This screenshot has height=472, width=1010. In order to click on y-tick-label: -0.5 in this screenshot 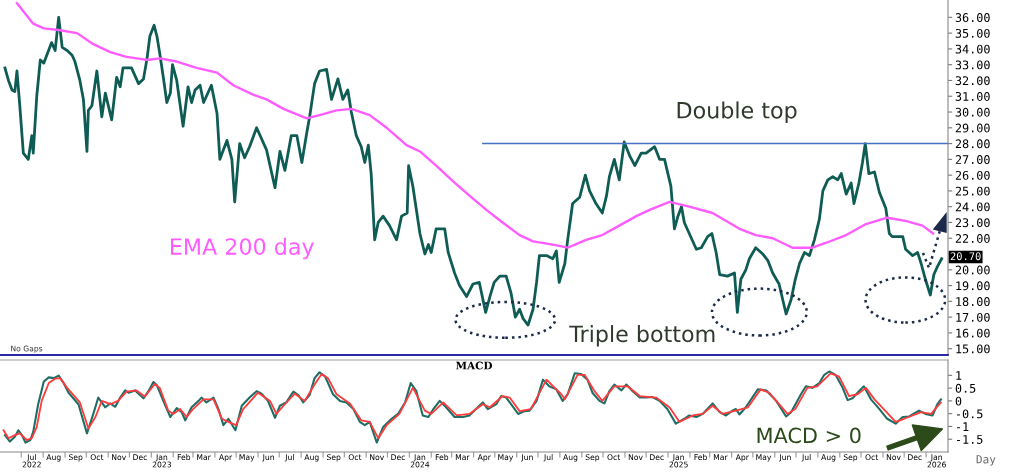, I will do `click(970, 414)`.